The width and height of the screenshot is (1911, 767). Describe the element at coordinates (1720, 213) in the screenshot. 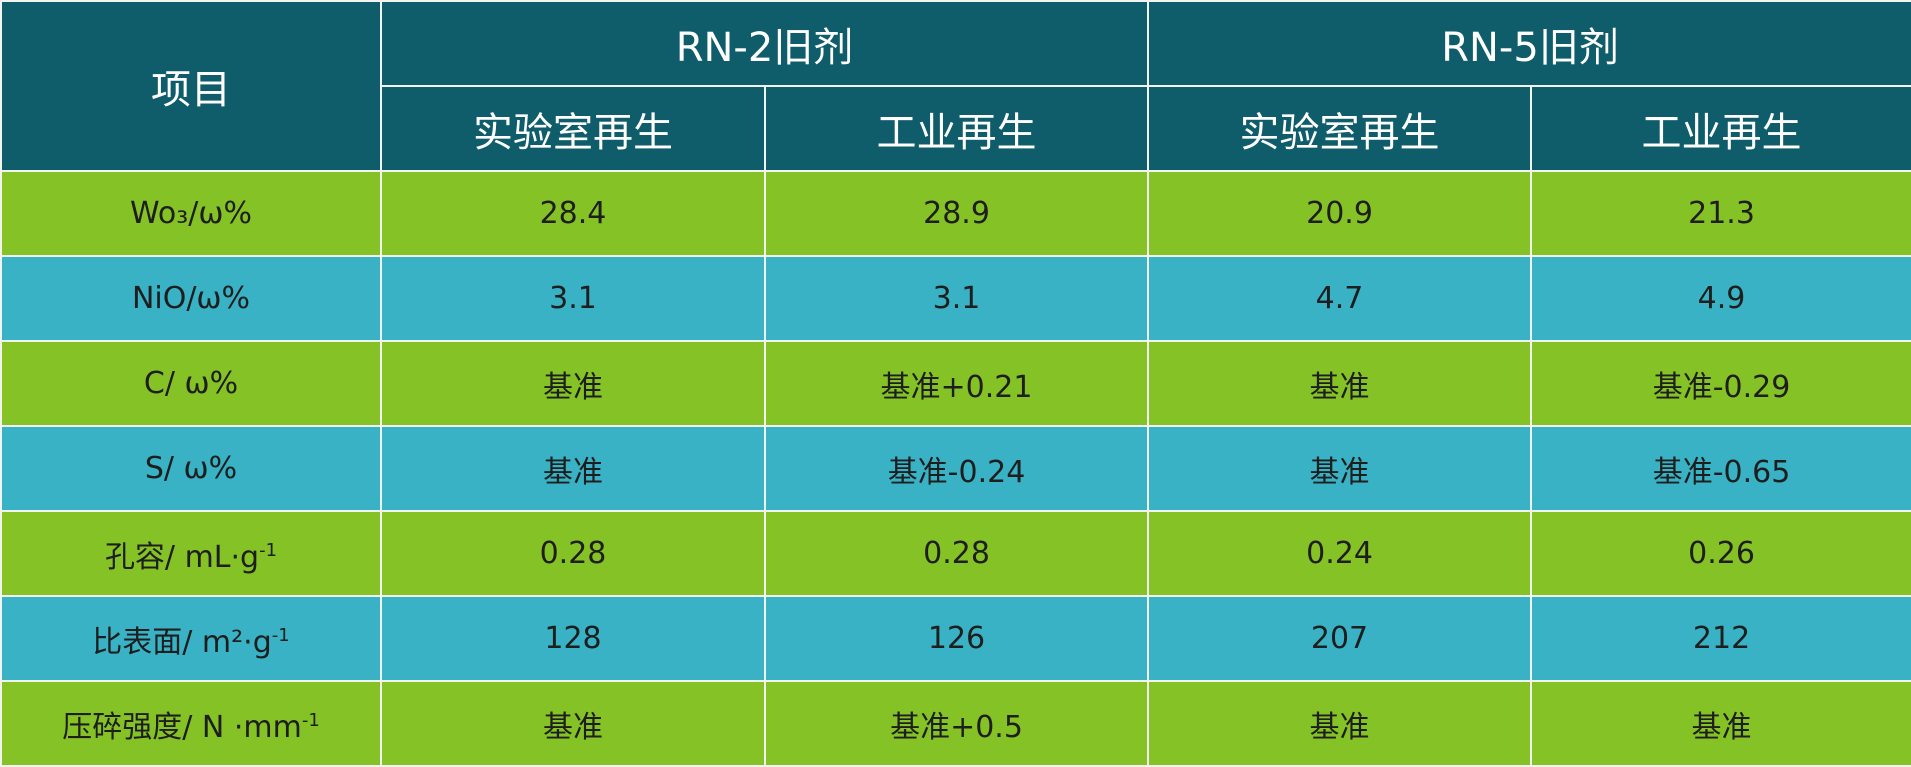

I see `table-cell: 21.3` at that location.